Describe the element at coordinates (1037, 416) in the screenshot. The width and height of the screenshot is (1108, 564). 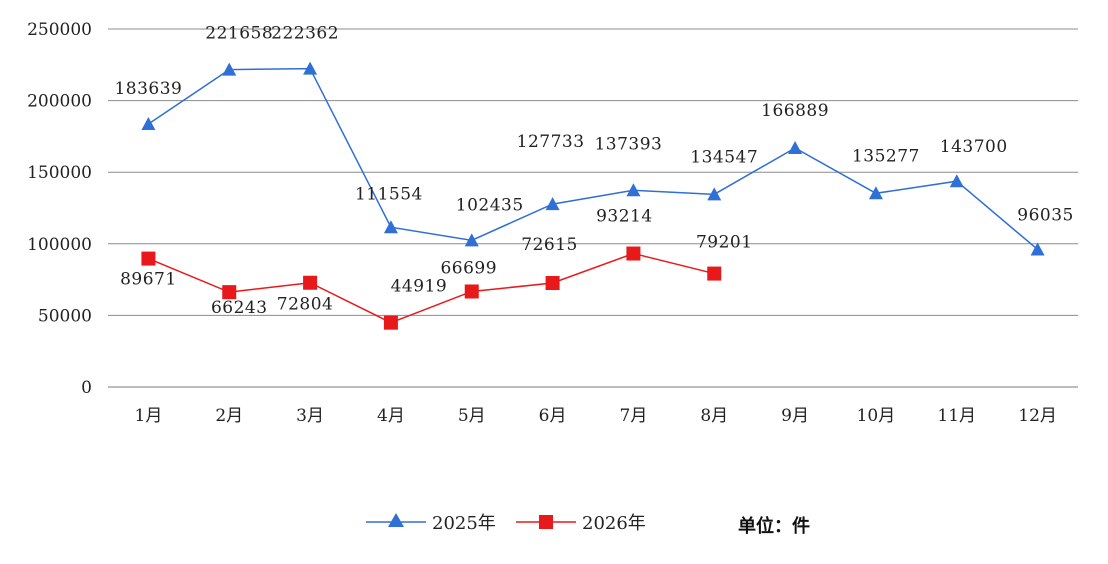
I see `x-tick-label: 12月` at that location.